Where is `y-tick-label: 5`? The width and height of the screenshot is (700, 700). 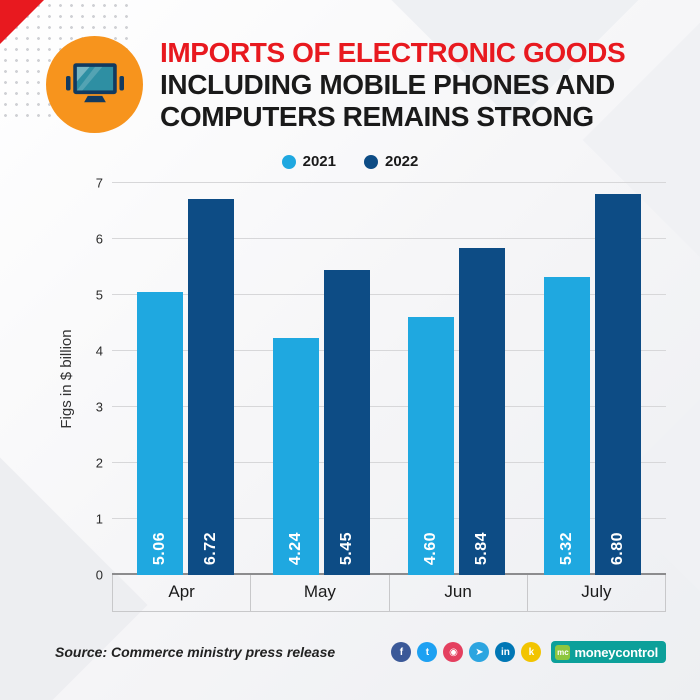 y-tick-label: 5 is located at coordinates (99, 295).